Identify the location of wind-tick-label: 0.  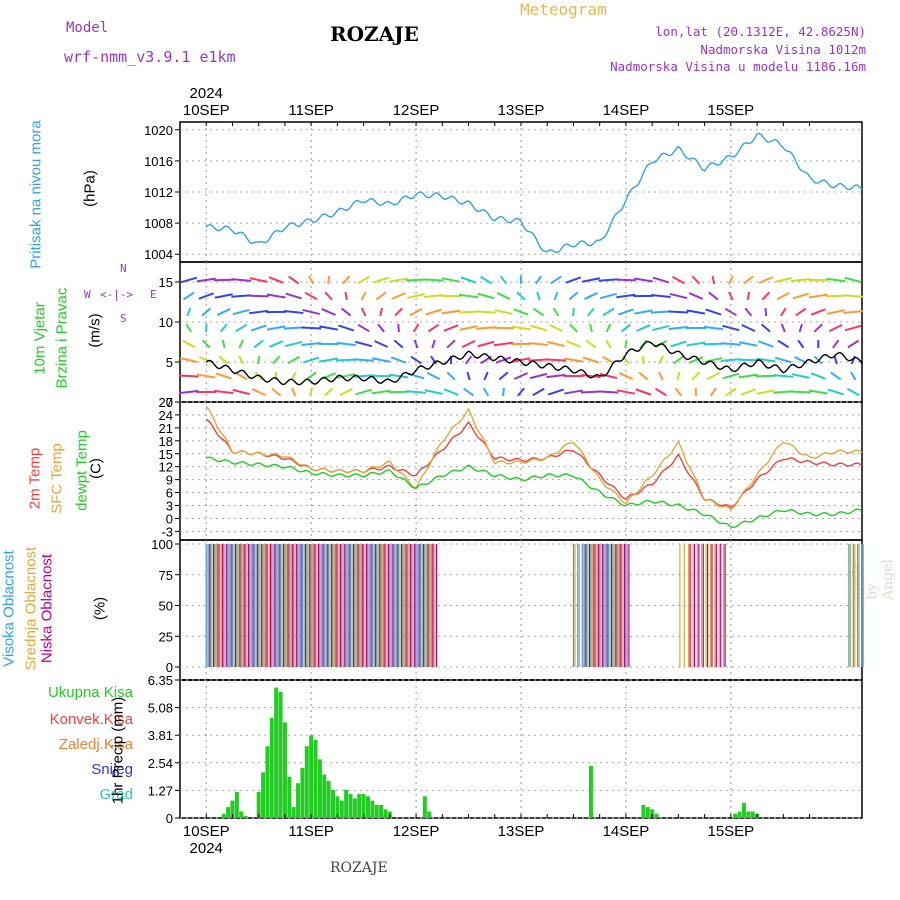
(169, 402).